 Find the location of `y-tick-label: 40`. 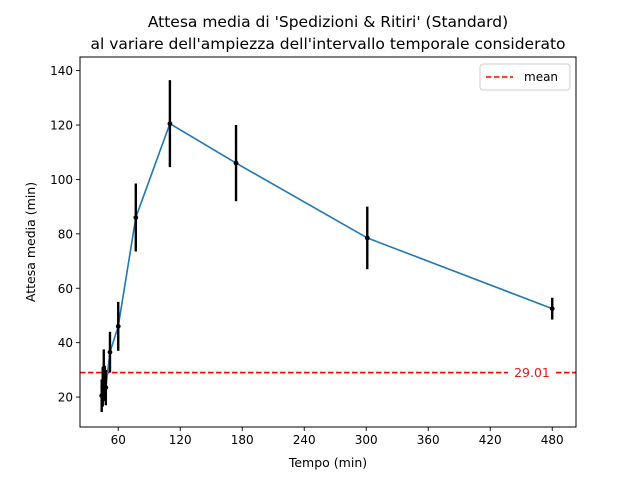

y-tick-label: 40 is located at coordinates (65, 343).